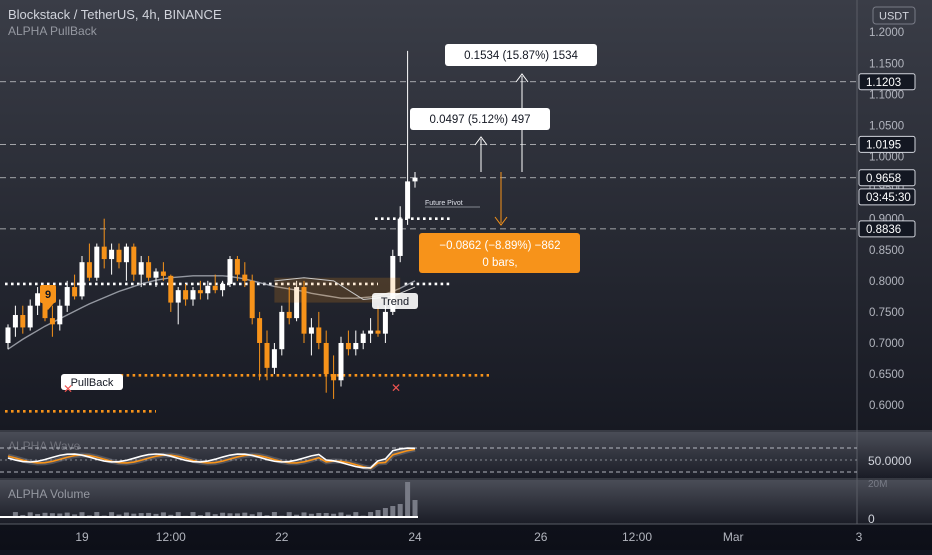 This screenshot has width=932, height=555. I want to click on arrow-down-icon, so click(501, 221).